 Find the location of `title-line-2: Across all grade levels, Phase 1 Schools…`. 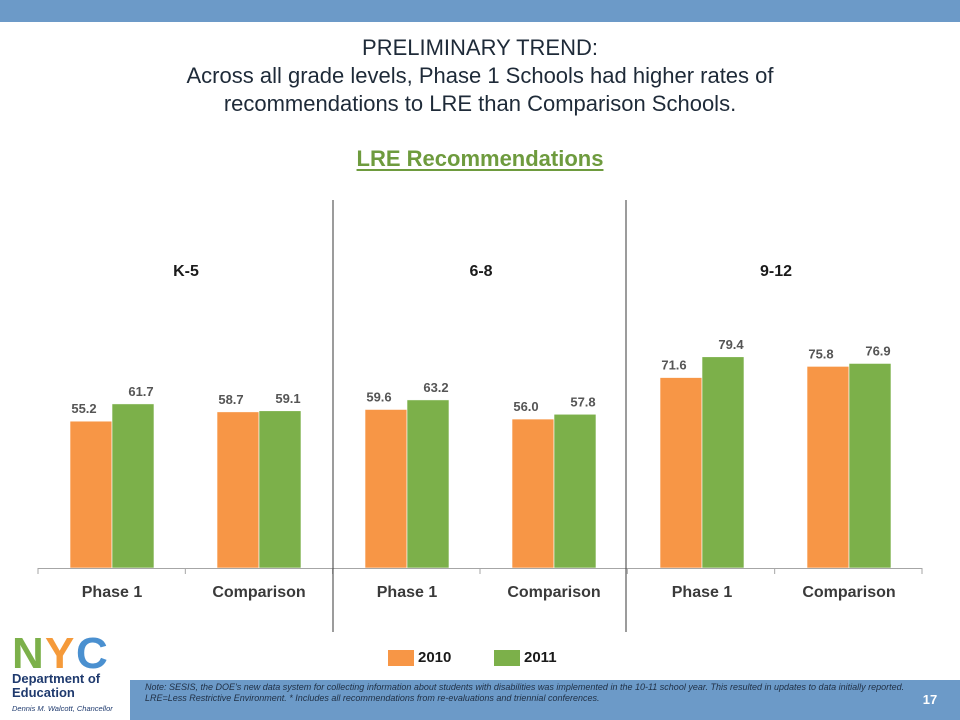

title-line-2: Across all grade levels, Phase 1 Schools… is located at coordinates (480, 75).